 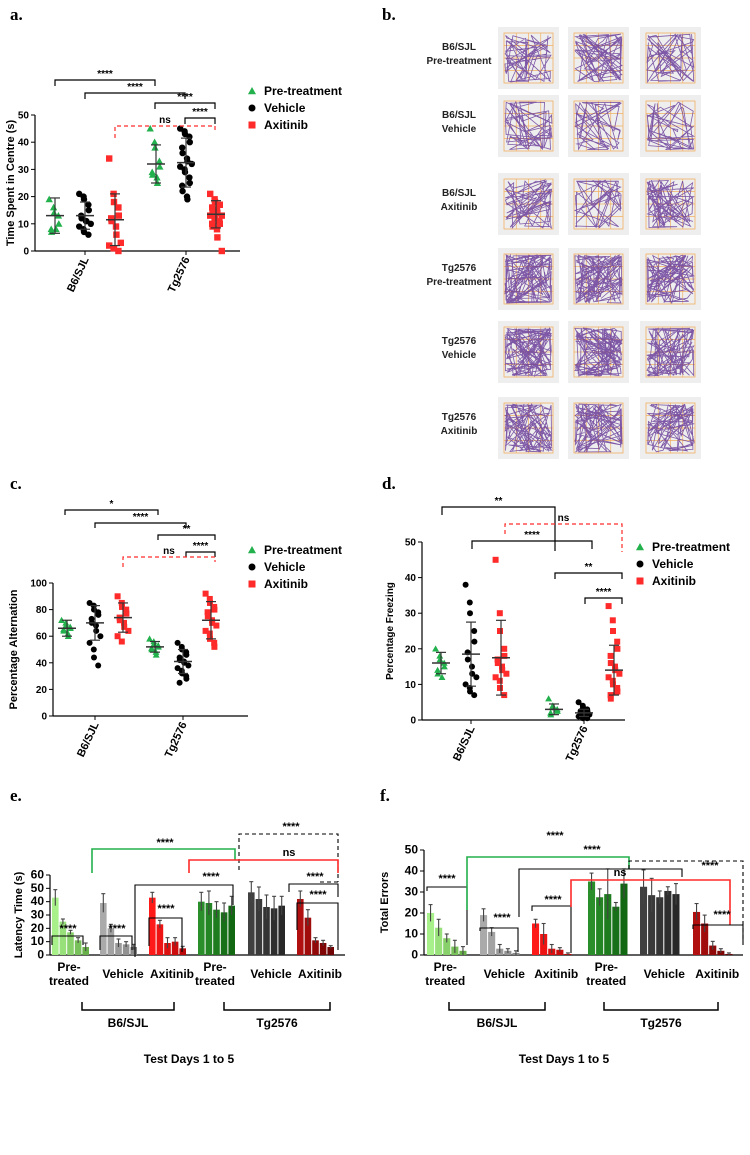 I want to click on chart-f-strain-bracket, so click(x=497, y=1006).